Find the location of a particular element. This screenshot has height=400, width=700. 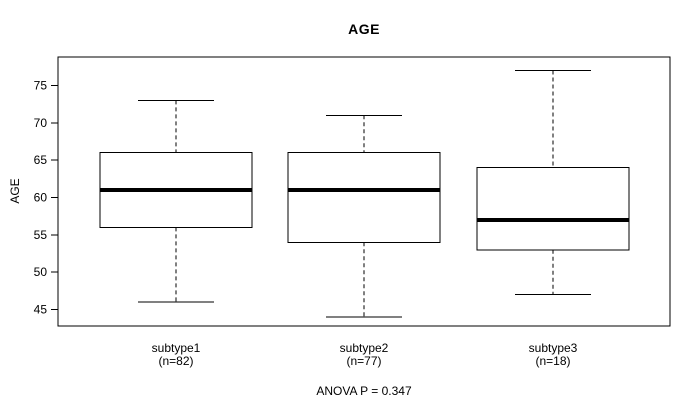

x-label-subtype1: subtype1 is located at coordinates (176, 348).